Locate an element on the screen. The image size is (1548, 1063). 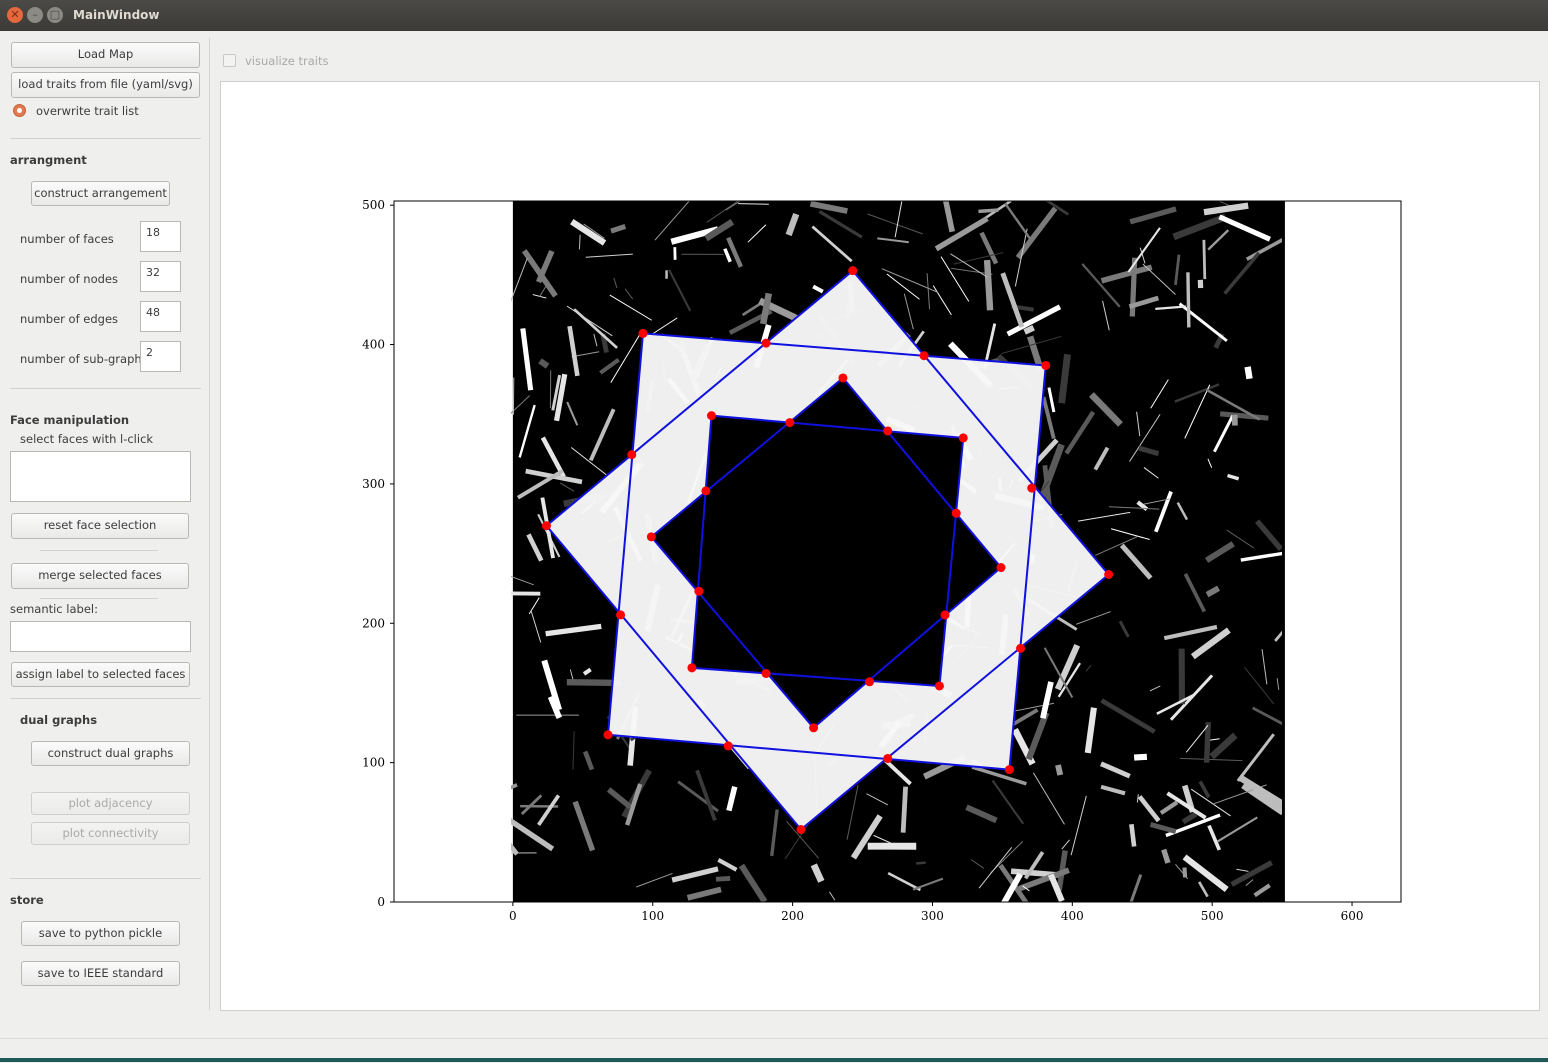
face-manipulation-header: Face manipulation is located at coordinates (69, 420).